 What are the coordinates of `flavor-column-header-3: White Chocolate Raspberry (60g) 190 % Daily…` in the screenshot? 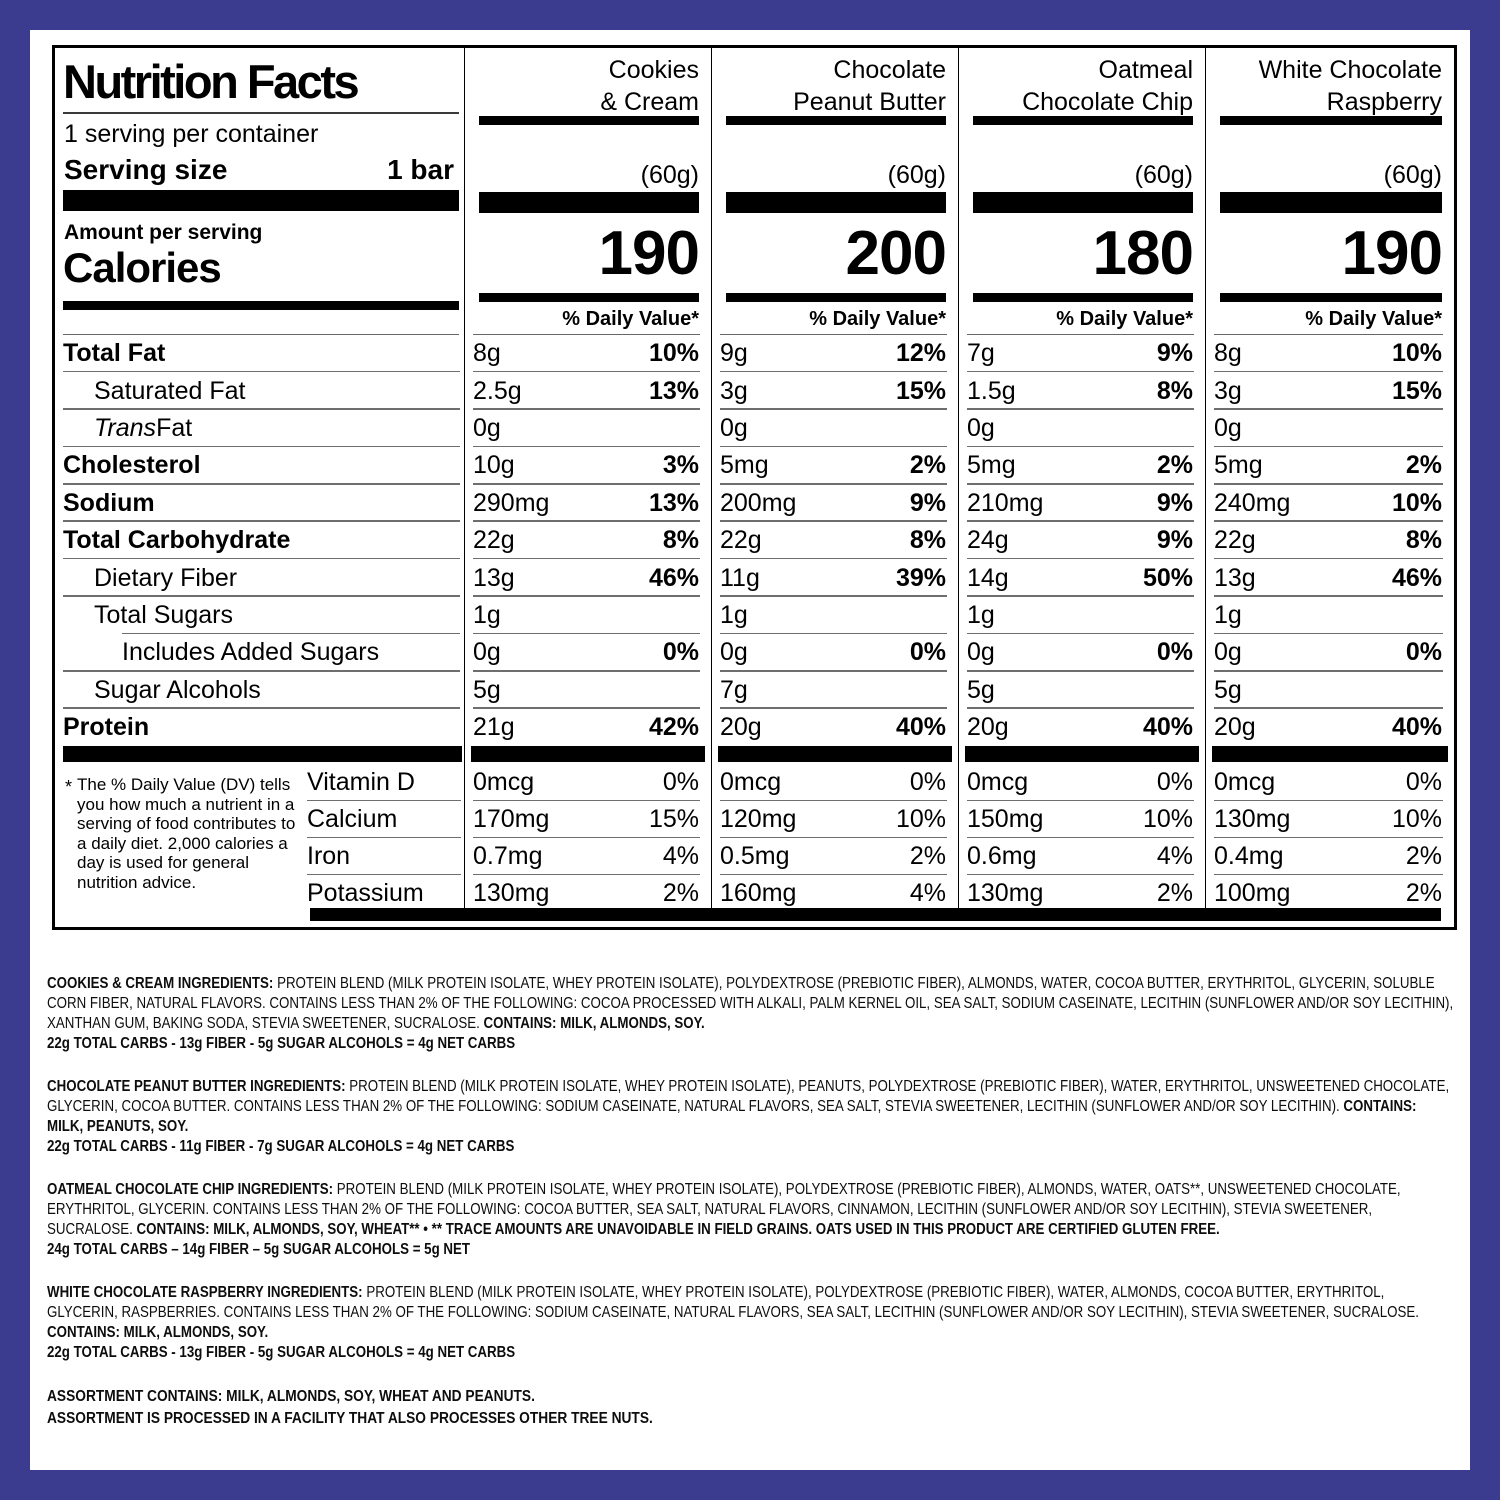 It's located at (1329, 191).